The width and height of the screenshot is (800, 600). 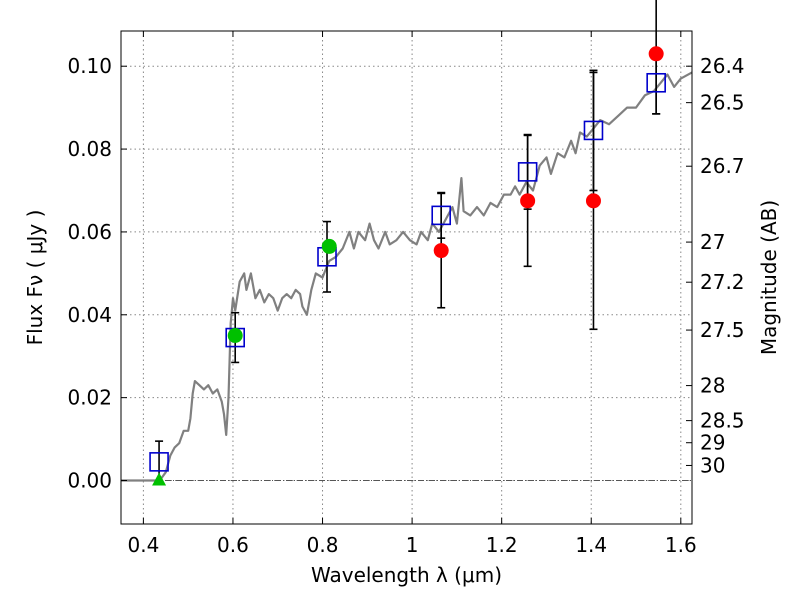 I want to click on magnitude-tick-label: 26.4, so click(x=722, y=66).